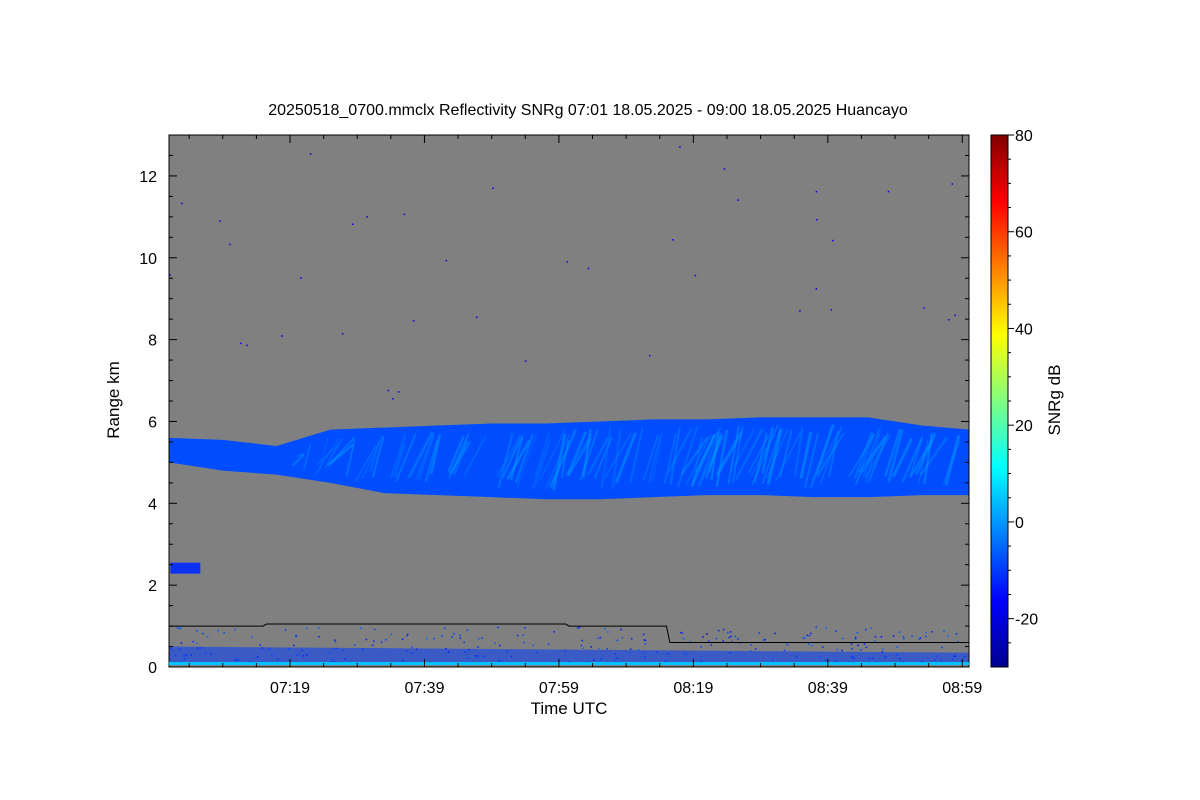  What do you see at coordinates (152, 341) in the screenshot?
I see `y-tick-label: 8` at bounding box center [152, 341].